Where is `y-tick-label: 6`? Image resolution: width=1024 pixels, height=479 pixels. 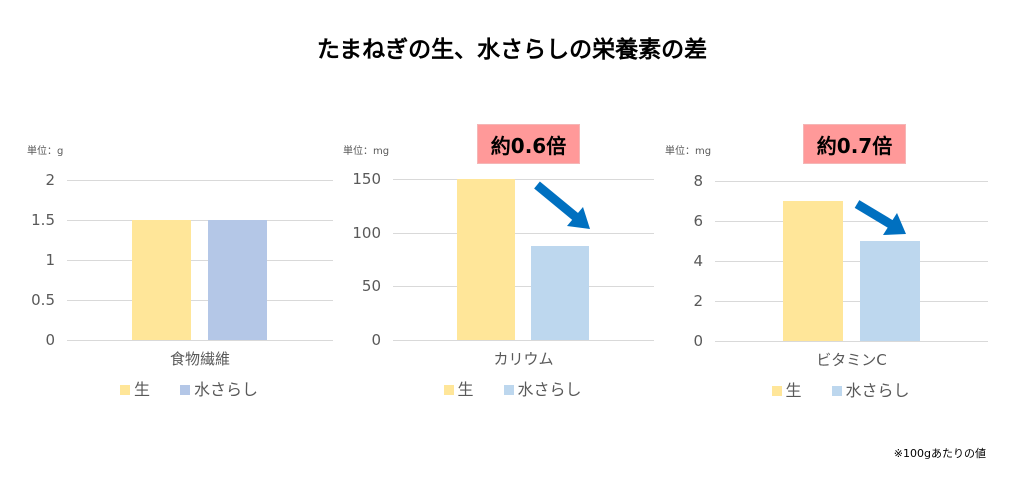 y-tick-label: 6 is located at coordinates (698, 221).